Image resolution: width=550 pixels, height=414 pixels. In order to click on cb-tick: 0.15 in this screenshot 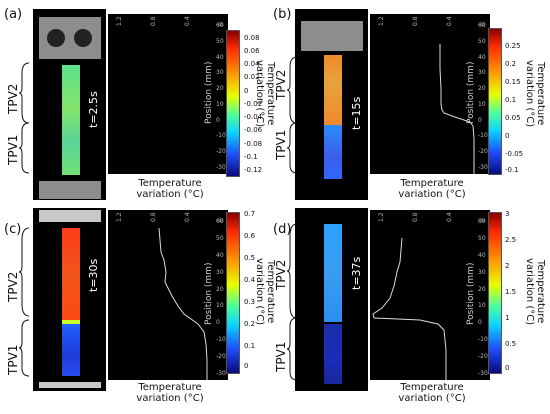, I will do `click(513, 82)`.